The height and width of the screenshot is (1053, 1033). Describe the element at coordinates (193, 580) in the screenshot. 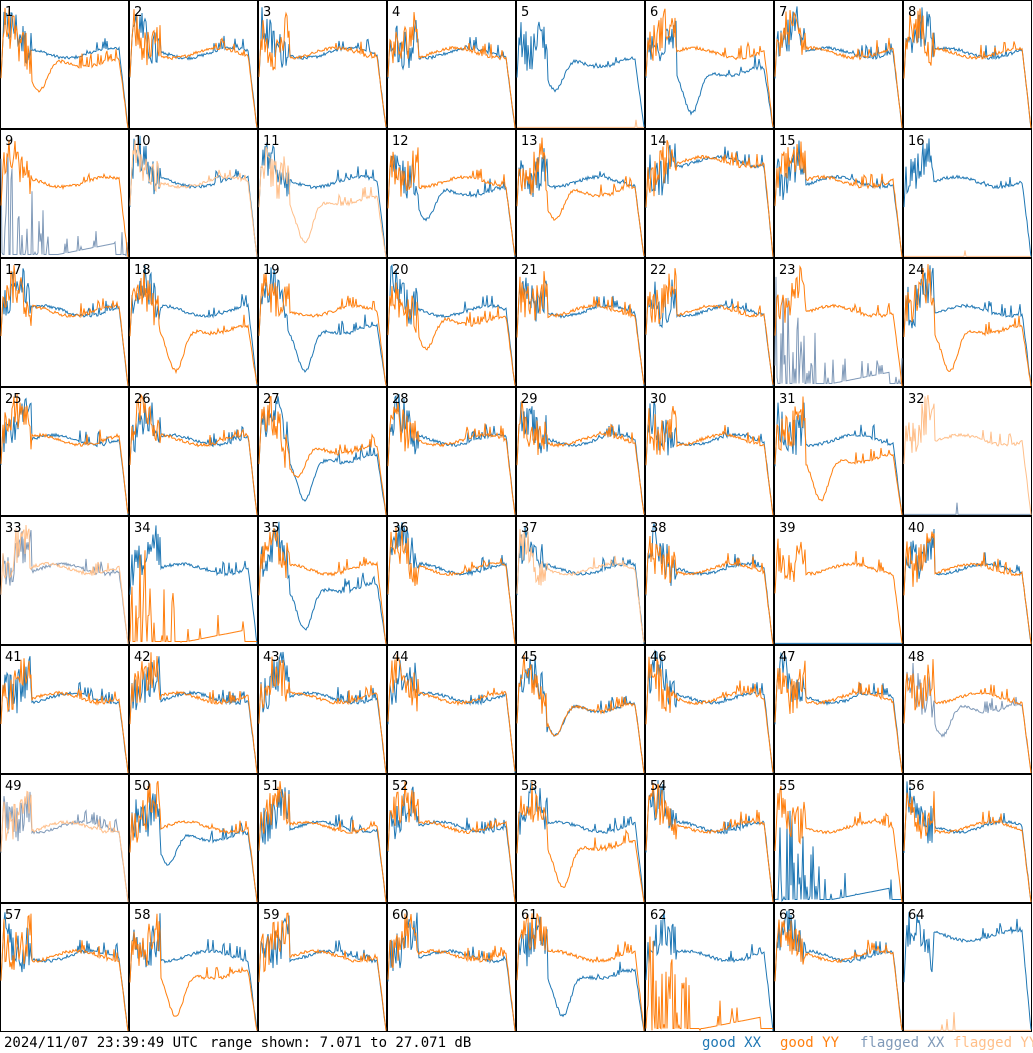

I see `antenna-panel-34: 34` at that location.